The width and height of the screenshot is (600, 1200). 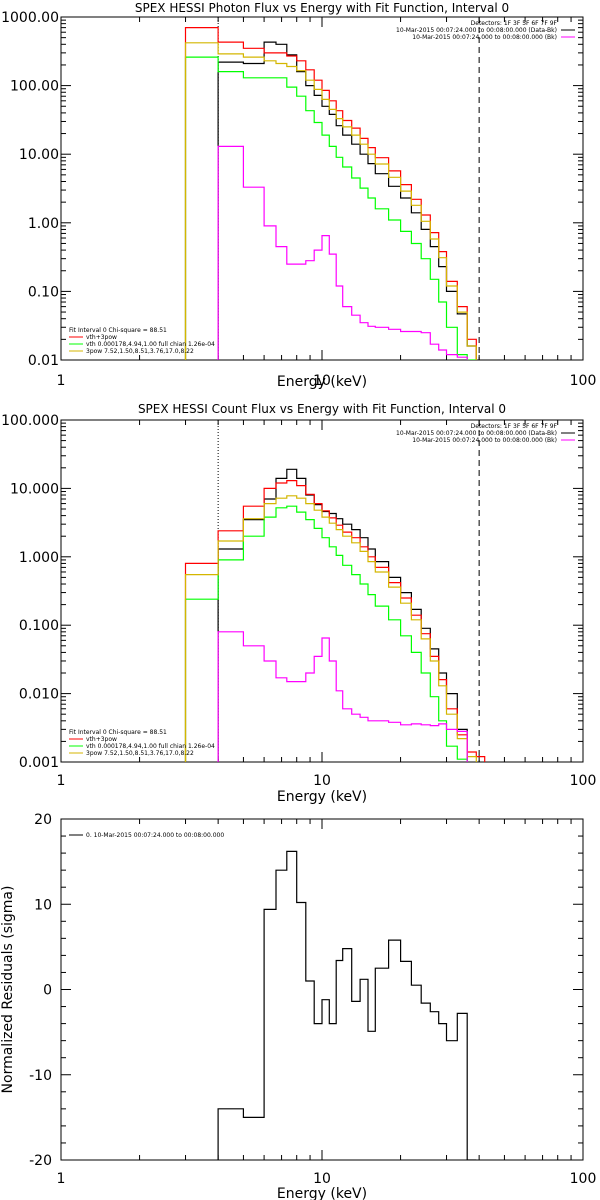 I want to click on y-tick-label: 100.00, so click(x=34, y=87).